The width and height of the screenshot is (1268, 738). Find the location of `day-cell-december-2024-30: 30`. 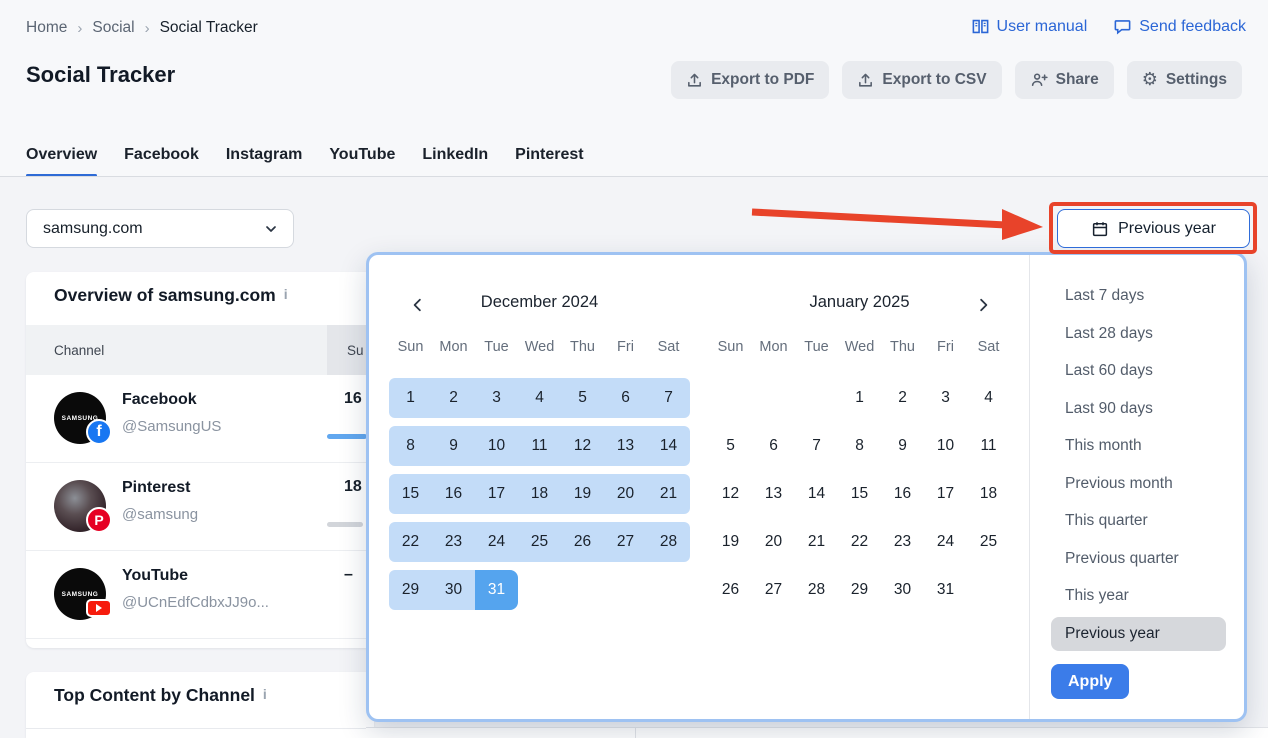

day-cell-december-2024-30: 30 is located at coordinates (453, 590).